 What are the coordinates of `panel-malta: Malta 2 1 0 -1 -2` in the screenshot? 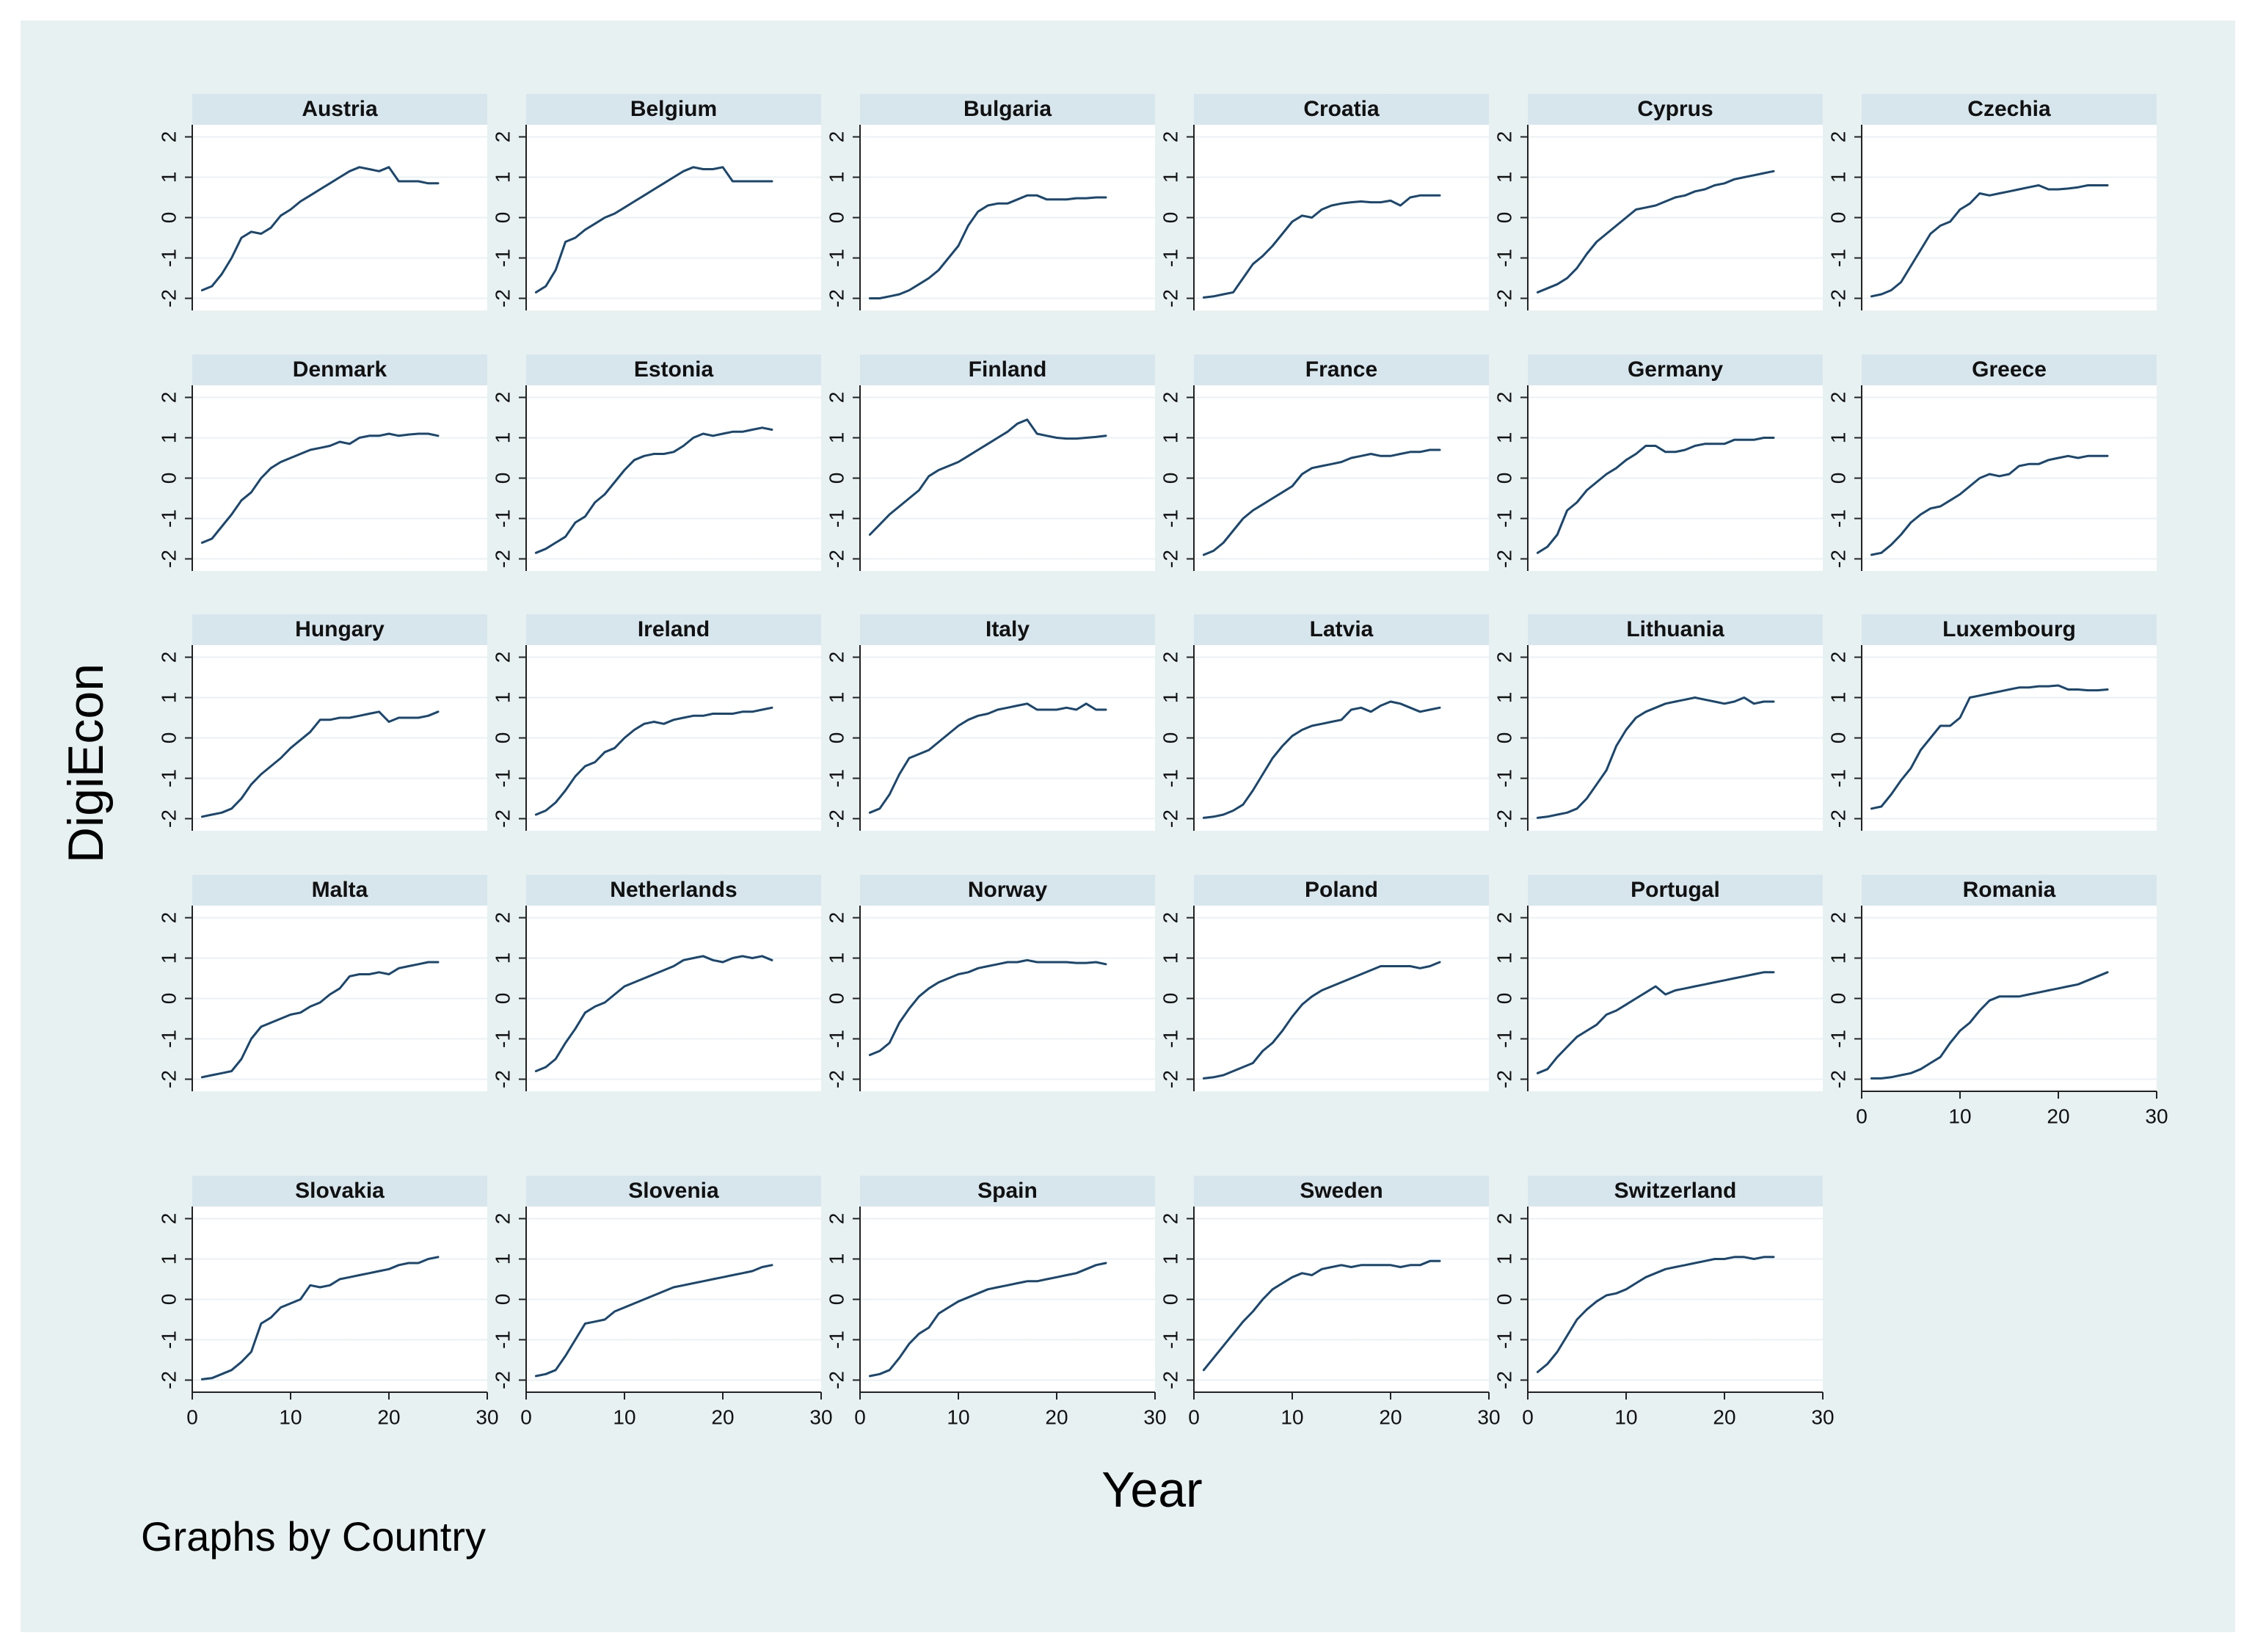 It's located at (322, 983).